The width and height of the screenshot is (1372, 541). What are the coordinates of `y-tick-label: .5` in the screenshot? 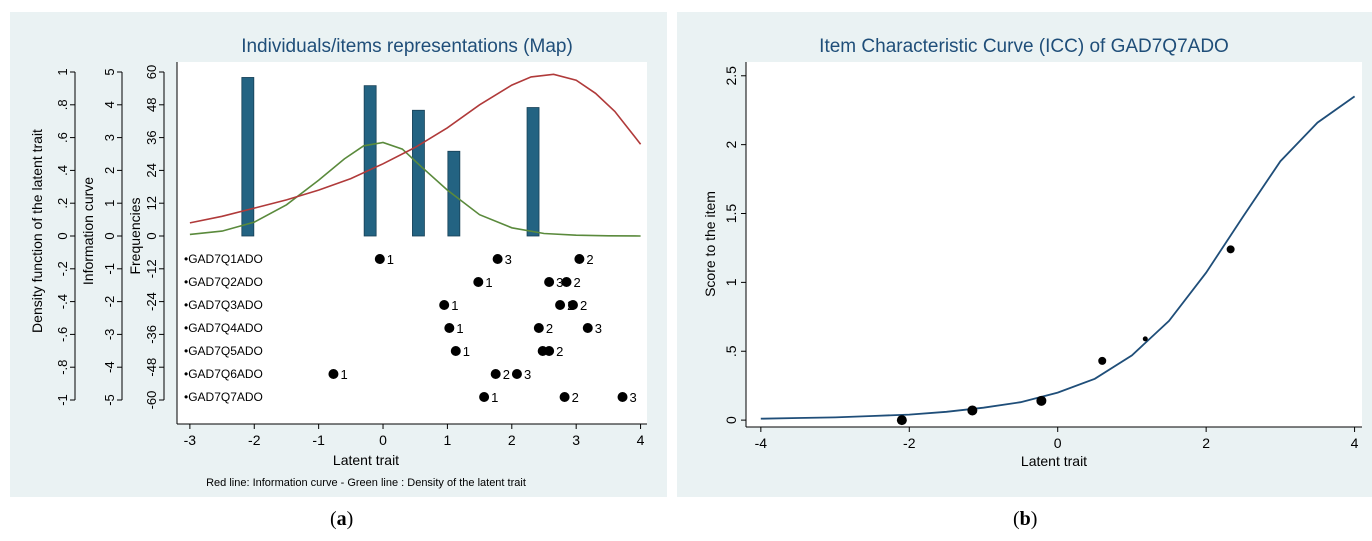 It's located at (731, 351).